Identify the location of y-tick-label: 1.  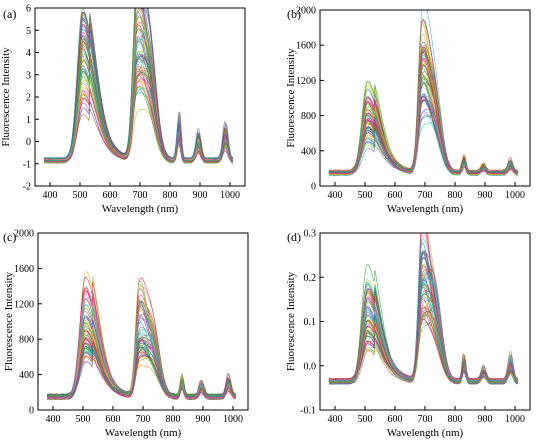
(28, 120).